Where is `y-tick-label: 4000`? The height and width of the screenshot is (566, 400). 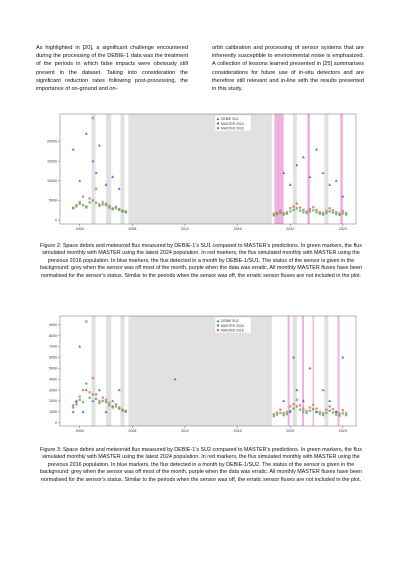 y-tick-label: 4000 is located at coordinates (53, 379).